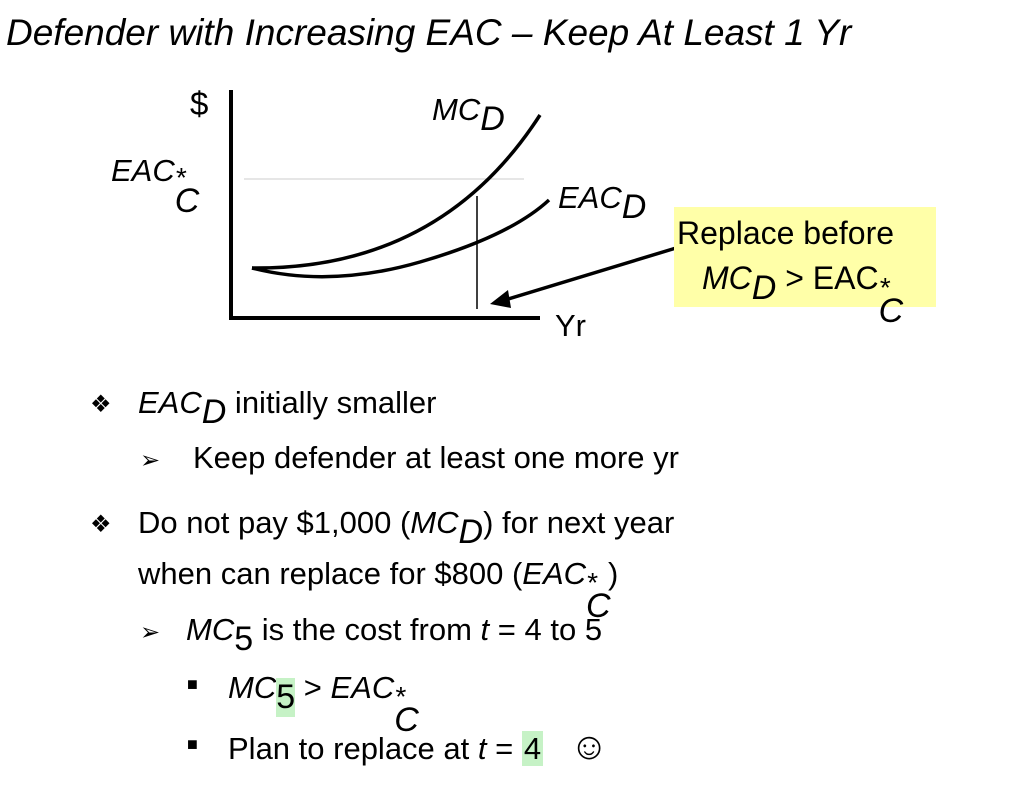 The height and width of the screenshot is (791, 1024). Describe the element at coordinates (287, 408) in the screenshot. I see `bullet-1: EACD initially smaller` at that location.